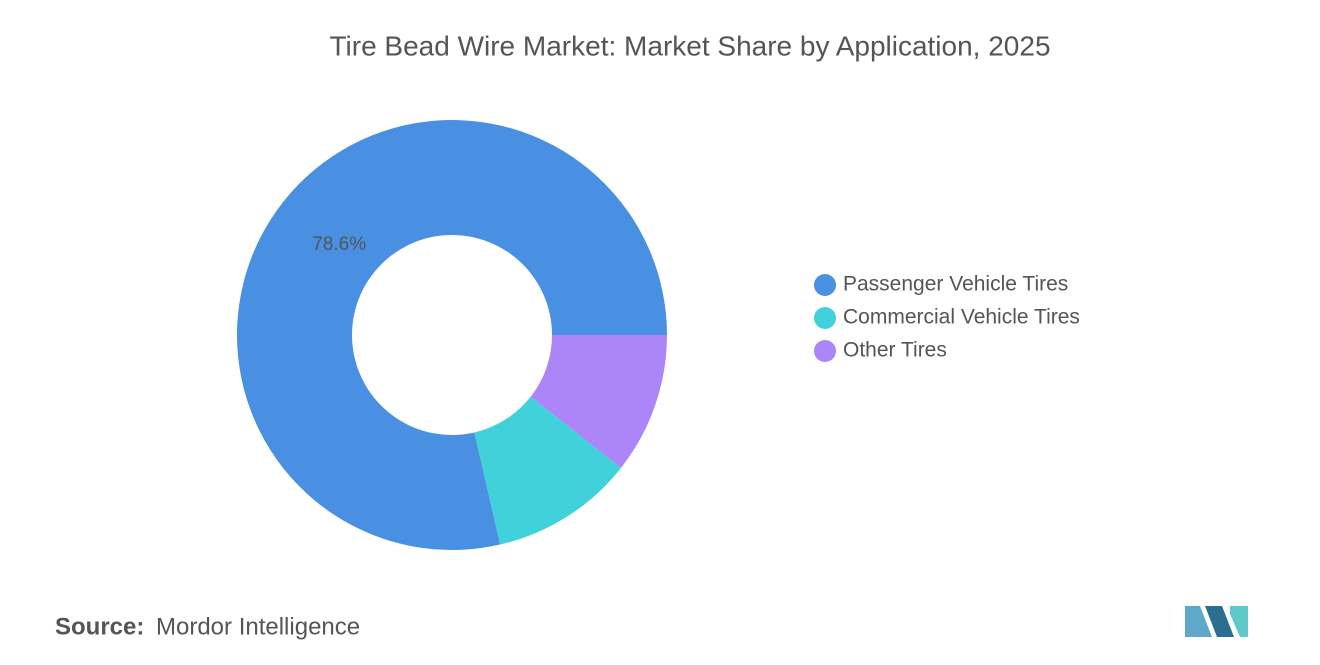 This screenshot has width=1320, height=665. Describe the element at coordinates (895, 350) in the screenshot. I see `legend-label: Other Tires` at that location.